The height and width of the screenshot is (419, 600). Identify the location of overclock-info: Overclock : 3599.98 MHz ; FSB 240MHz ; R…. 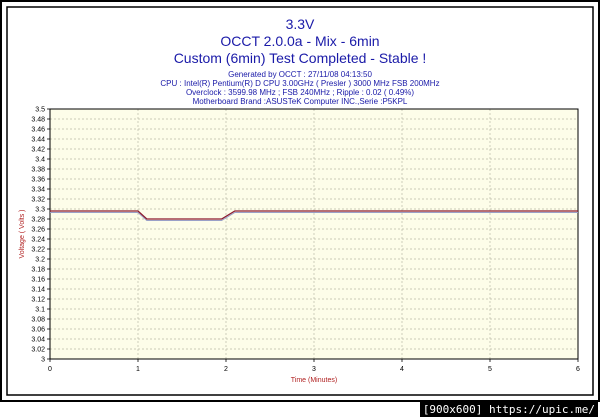
(300, 92).